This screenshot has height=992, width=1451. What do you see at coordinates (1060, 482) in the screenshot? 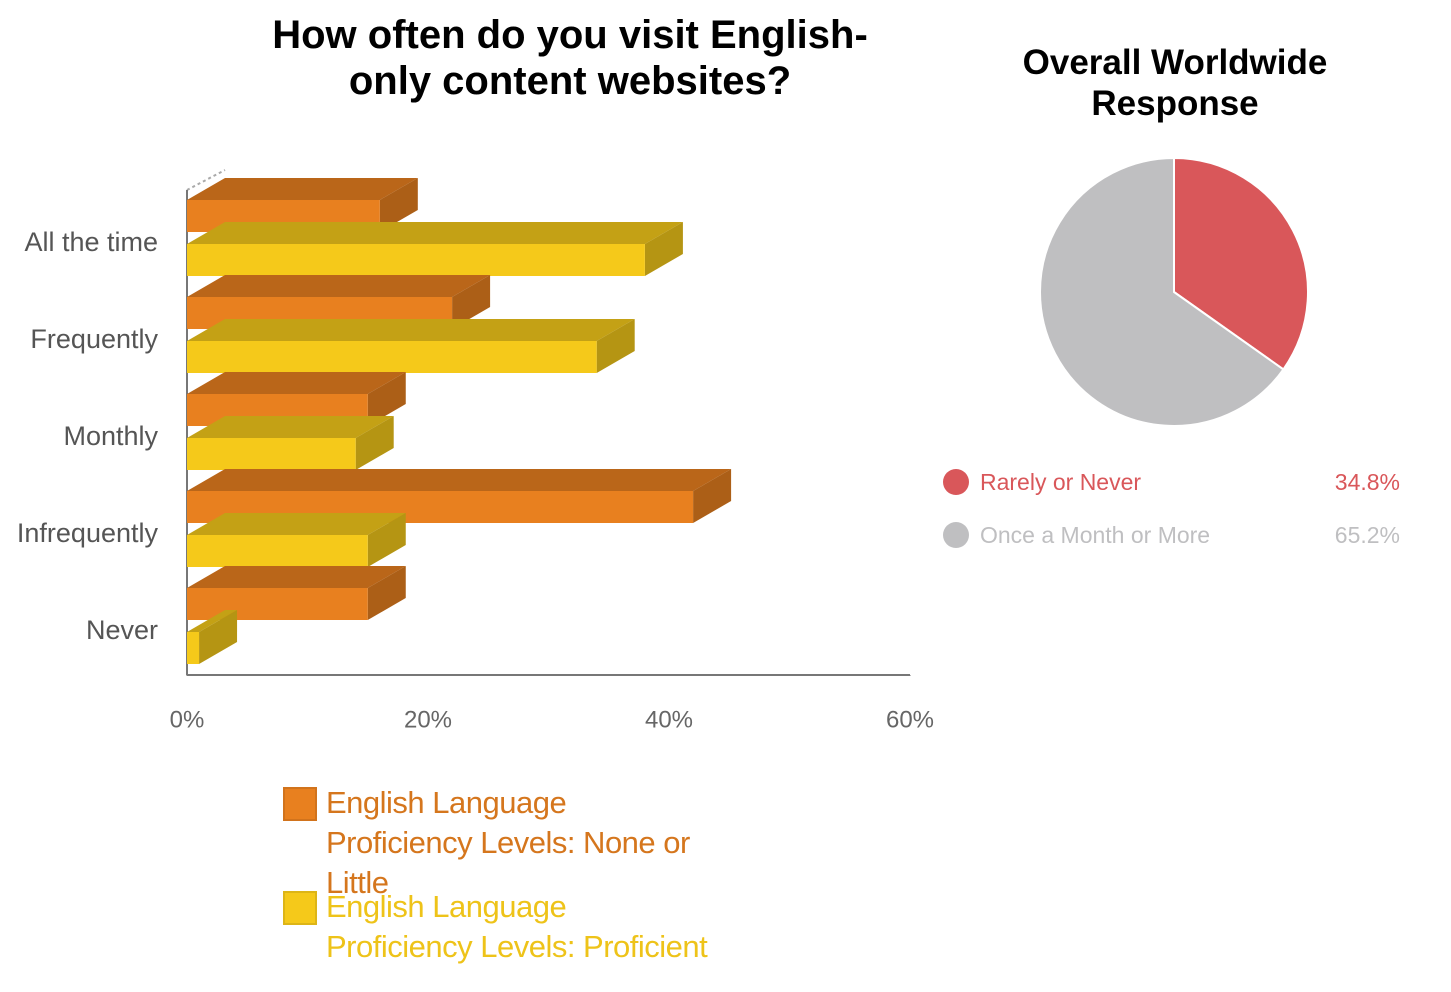
I see `legend-label: Rarely or Never` at bounding box center [1060, 482].